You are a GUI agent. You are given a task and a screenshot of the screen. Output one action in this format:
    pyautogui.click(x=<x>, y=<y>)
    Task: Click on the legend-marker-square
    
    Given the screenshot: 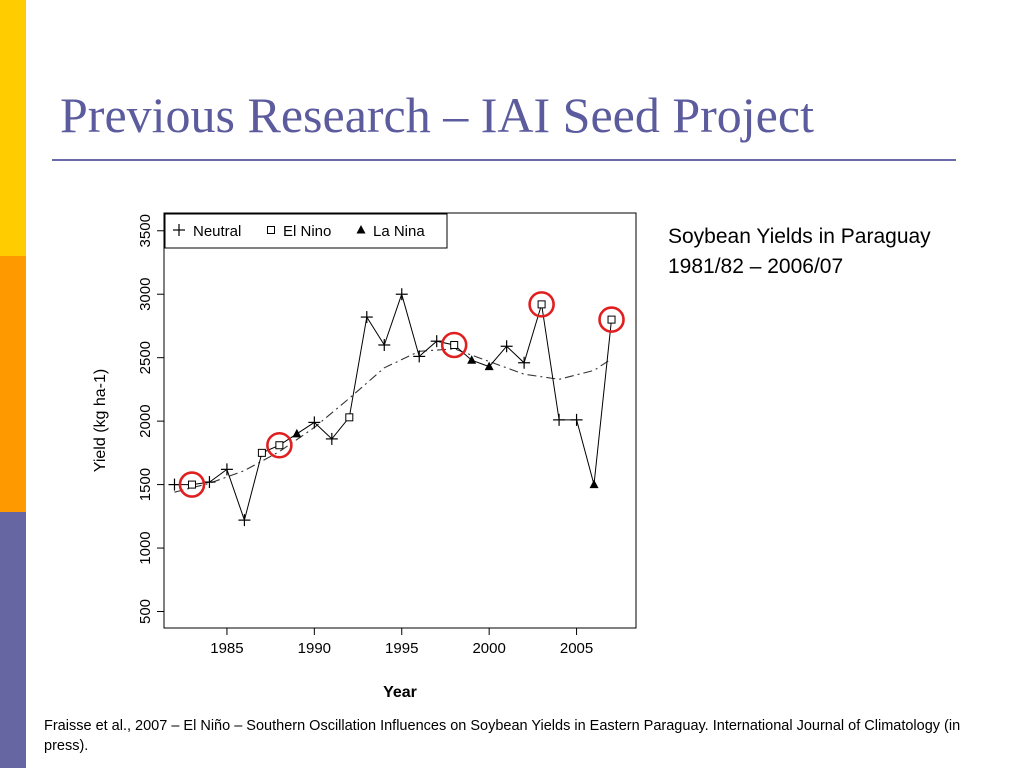 What is the action you would take?
    pyautogui.click(x=271, y=230)
    